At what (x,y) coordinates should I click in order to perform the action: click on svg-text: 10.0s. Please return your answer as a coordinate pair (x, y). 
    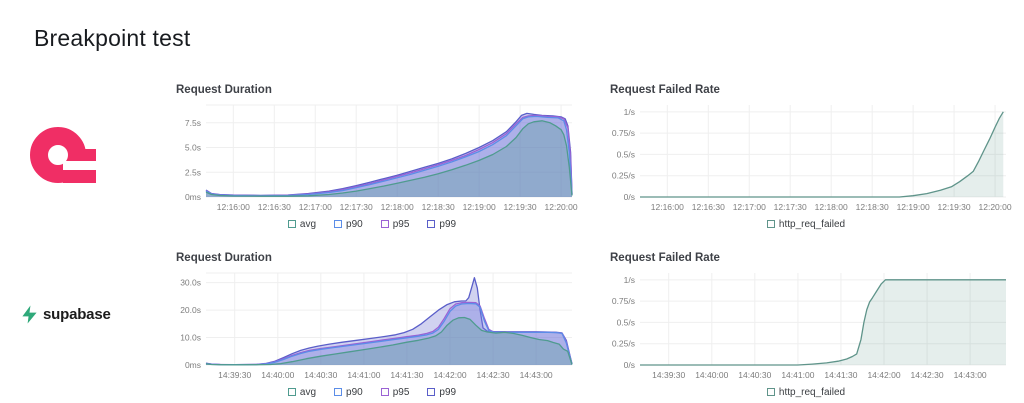
    Looking at the image, I should click on (190, 338).